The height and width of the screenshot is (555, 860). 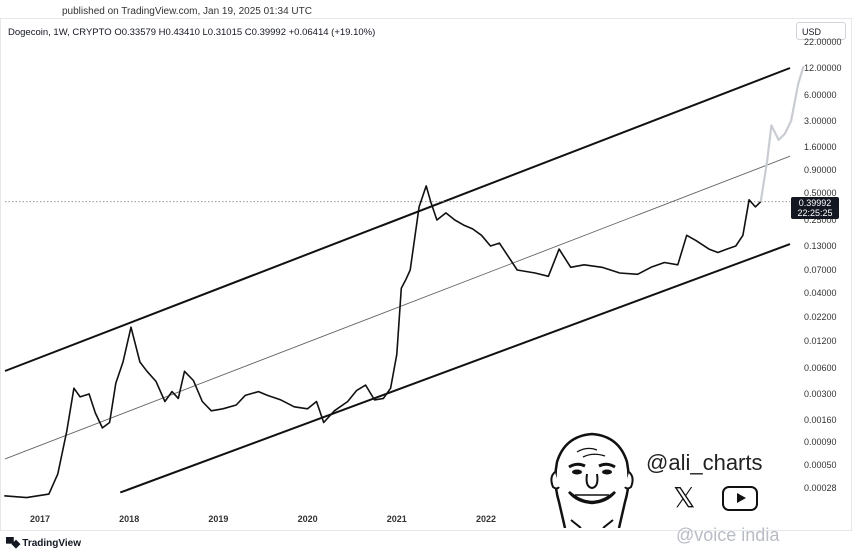 What do you see at coordinates (728, 535) in the screenshot?
I see `watermark-text: @voice india` at bounding box center [728, 535].